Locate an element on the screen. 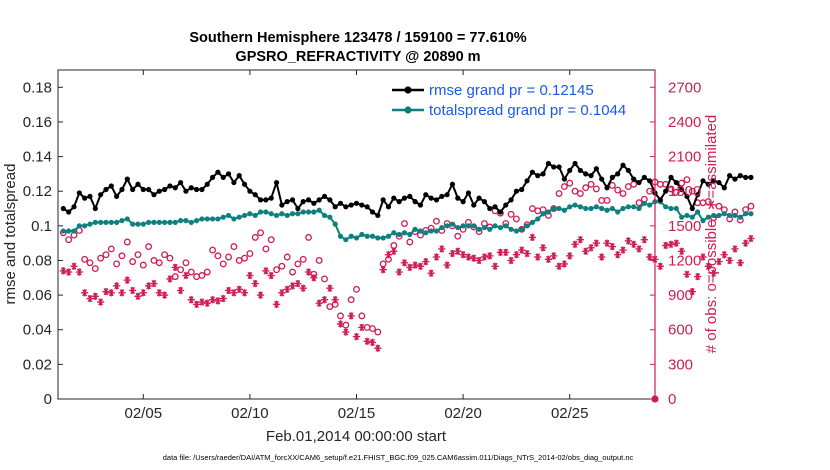 This screenshot has width=830, height=470. x-tick-label: 02/05 is located at coordinates (144, 413).